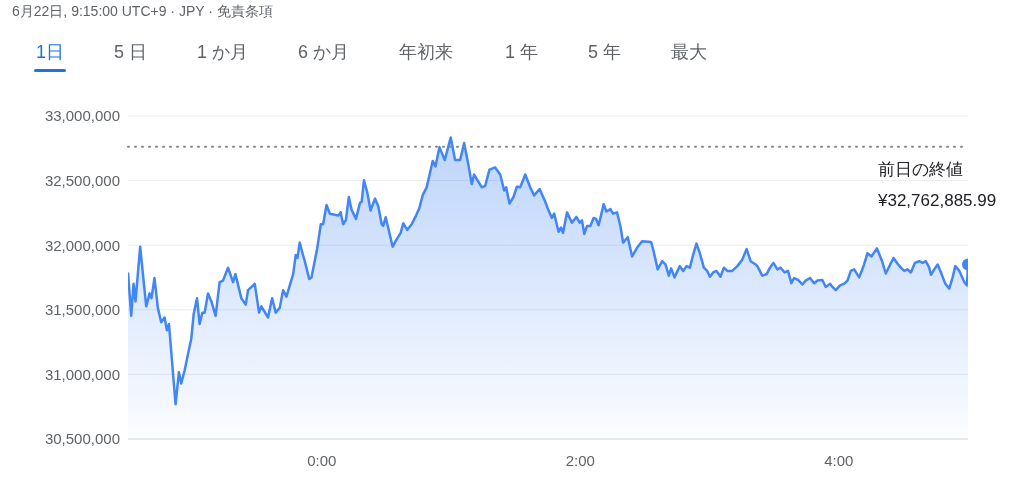 This screenshot has height=499, width=1021. Describe the element at coordinates (605, 52) in the screenshot. I see `text: 5 年` at that location.